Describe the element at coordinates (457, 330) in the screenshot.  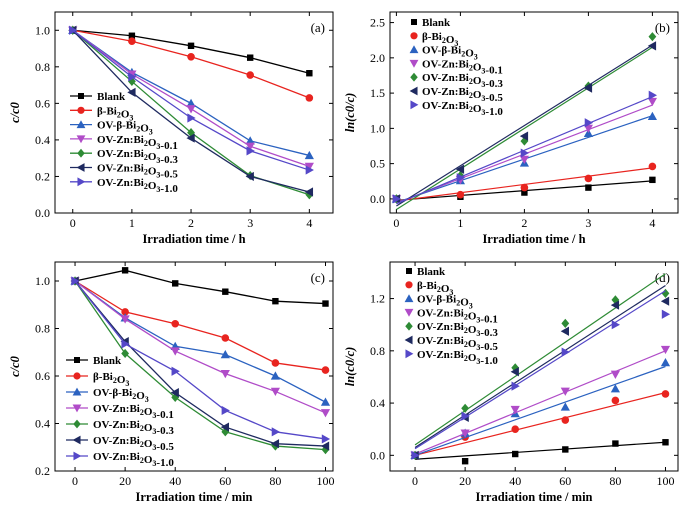
I see `legend-entry-label: OV-Zn:Bi2O3-0.3` at that location.